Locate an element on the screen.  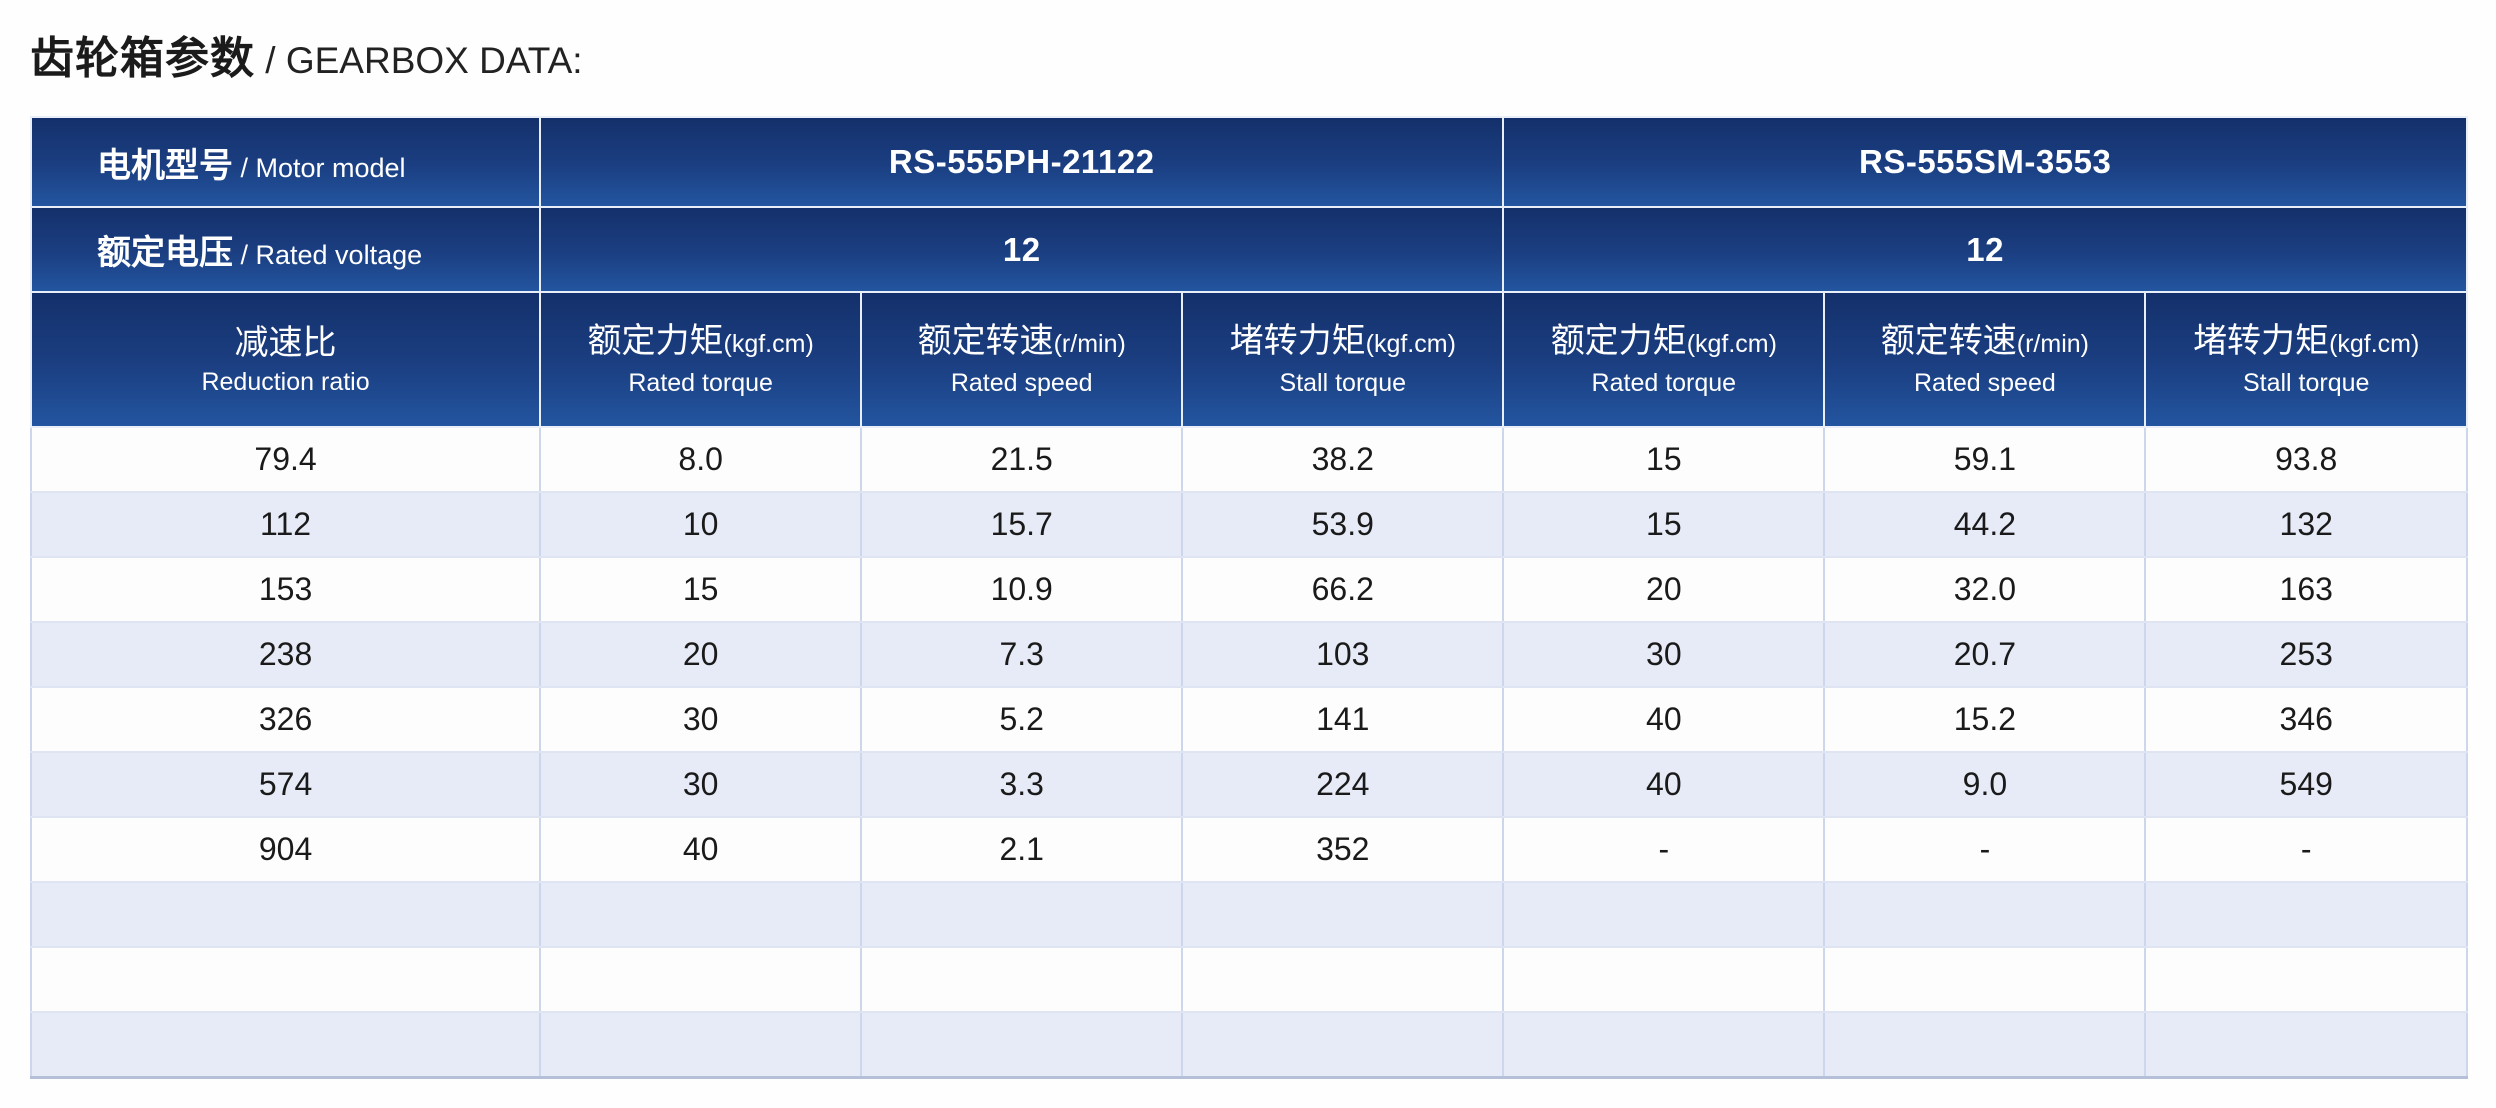
page-title: 齿轮箱参数 / GEARBOX DATA: is located at coordinates (1263, 54).